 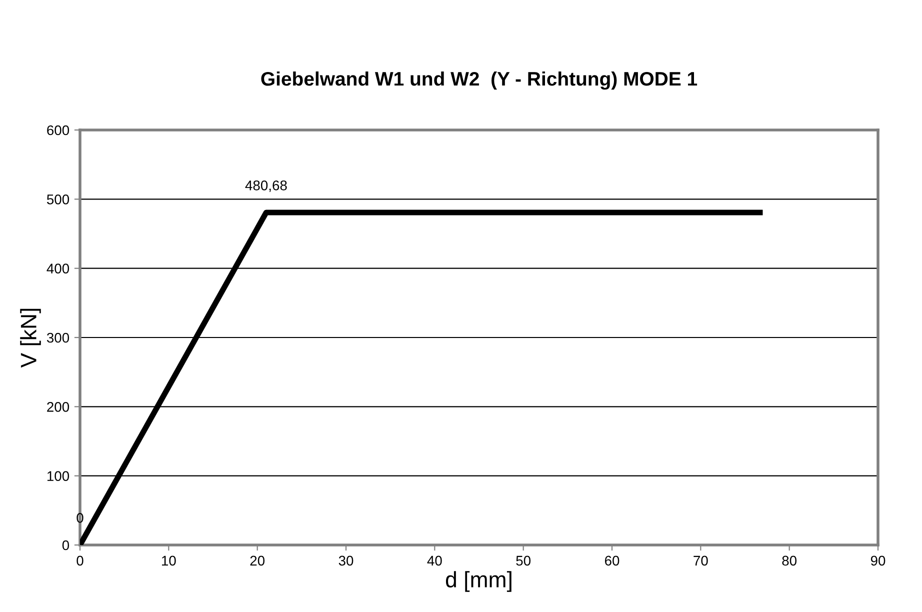 I want to click on y-tick-label: 600, so click(x=58, y=130).